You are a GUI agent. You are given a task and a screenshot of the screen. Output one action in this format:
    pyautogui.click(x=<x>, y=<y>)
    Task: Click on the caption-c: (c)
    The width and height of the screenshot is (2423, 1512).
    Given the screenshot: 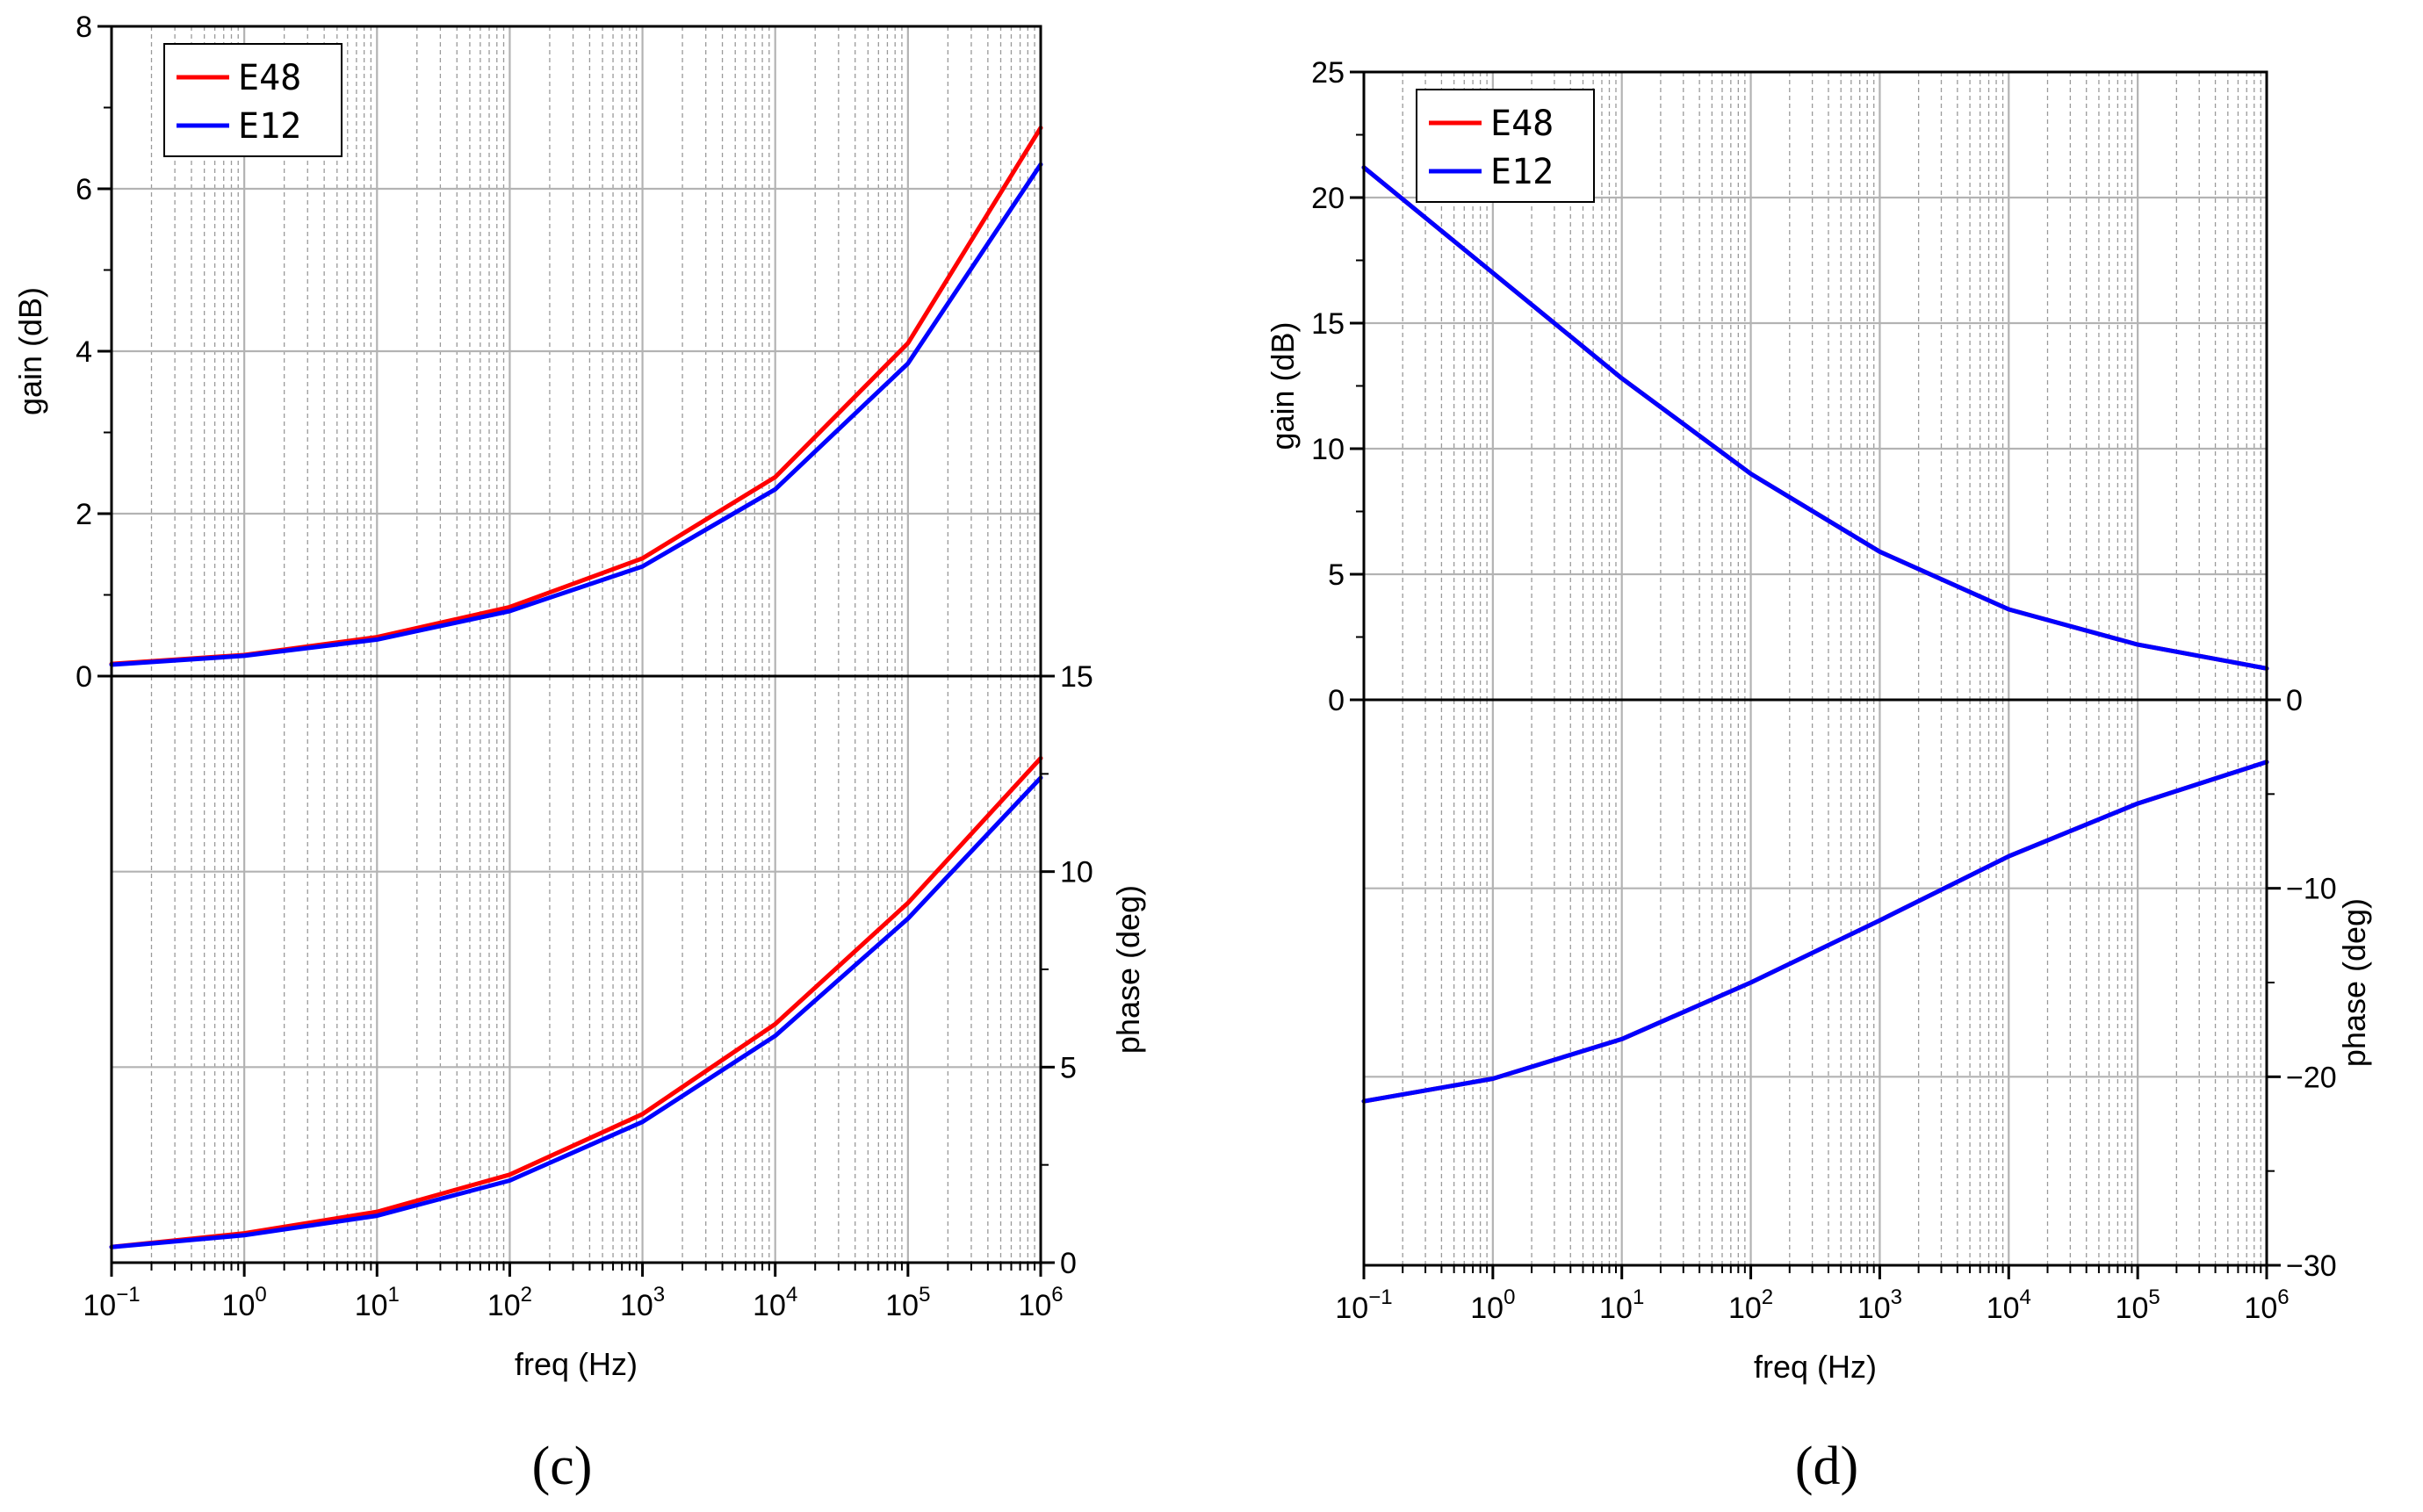 What is the action you would take?
    pyautogui.click(x=562, y=1466)
    